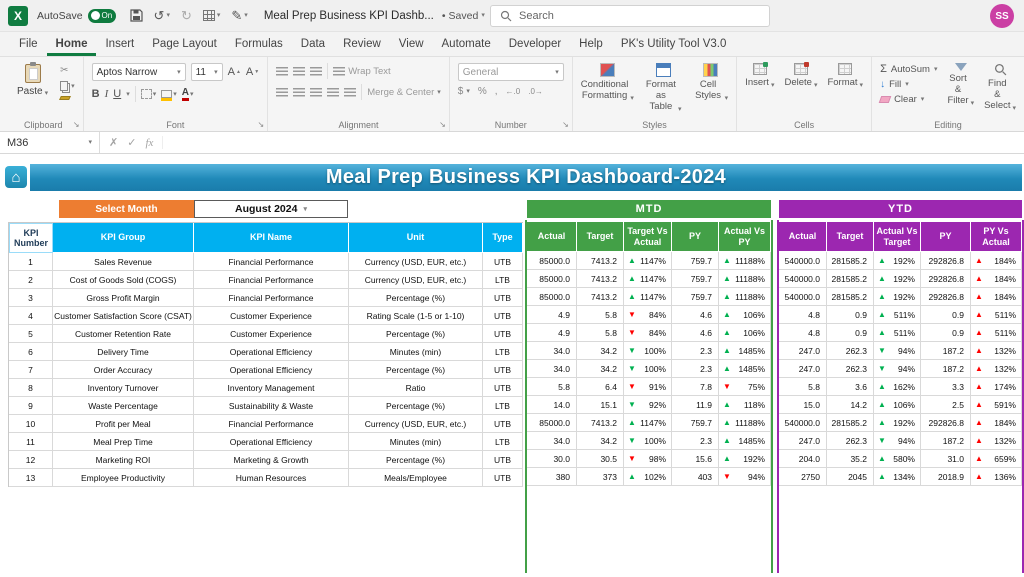 This screenshot has height=577, width=1024. I want to click on cell-ytd-py: 2.5, so click(946, 405).